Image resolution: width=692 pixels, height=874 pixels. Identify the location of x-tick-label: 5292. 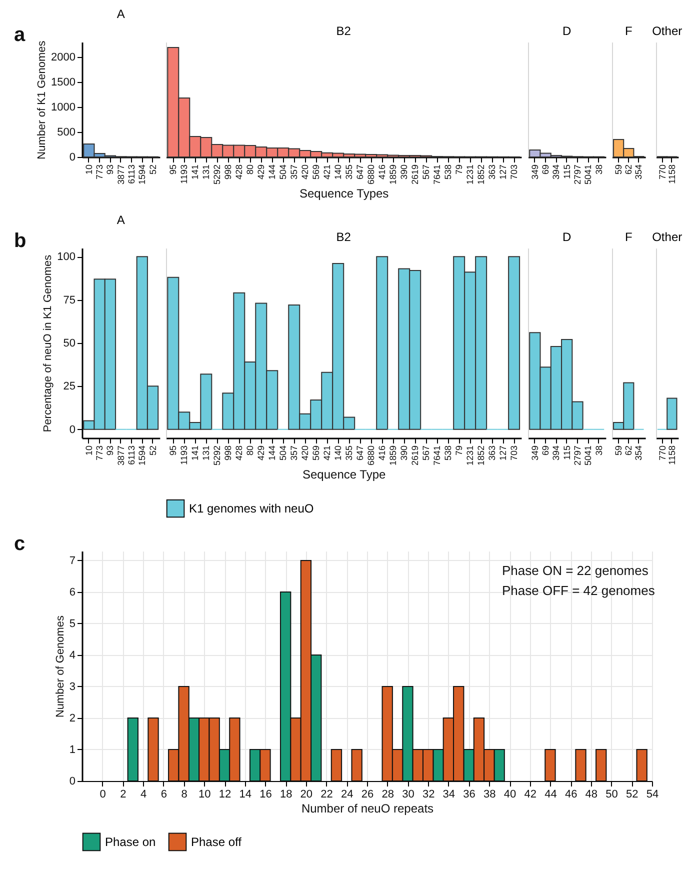
(217, 174).